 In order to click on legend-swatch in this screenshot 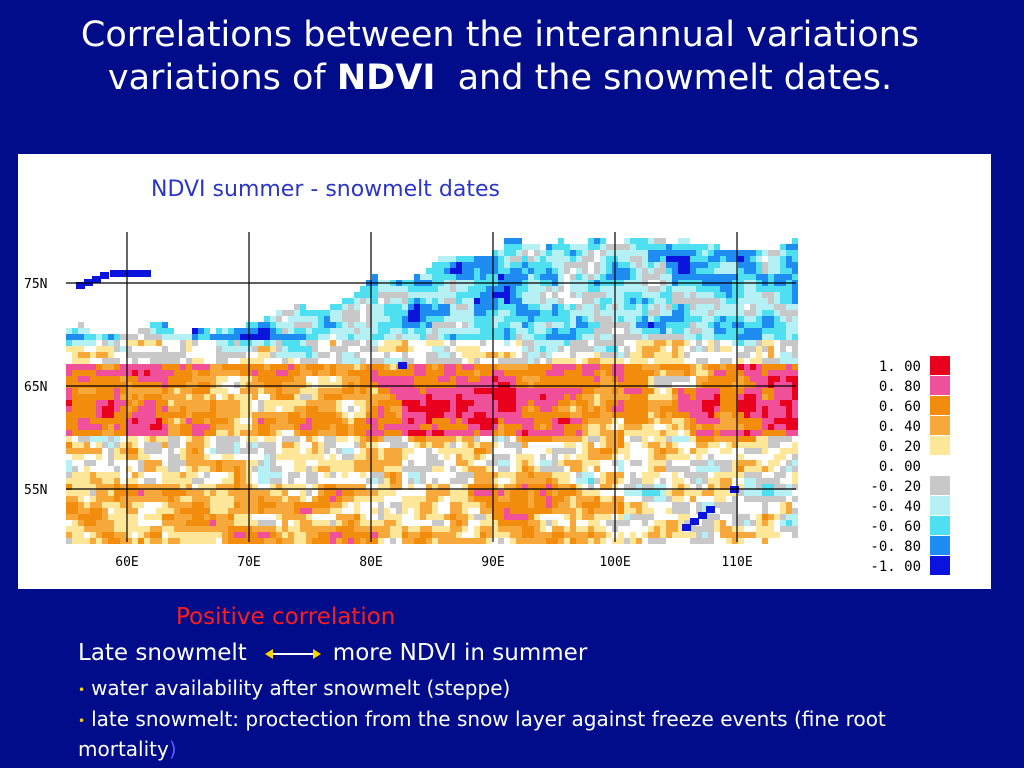, I will do `click(940, 445)`.